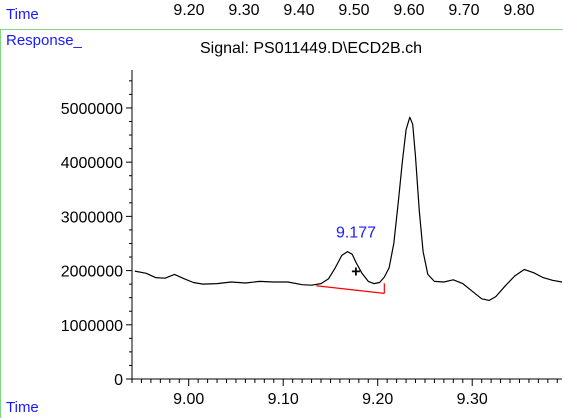  I want to click on top-tick-label: 9.60, so click(409, 10).